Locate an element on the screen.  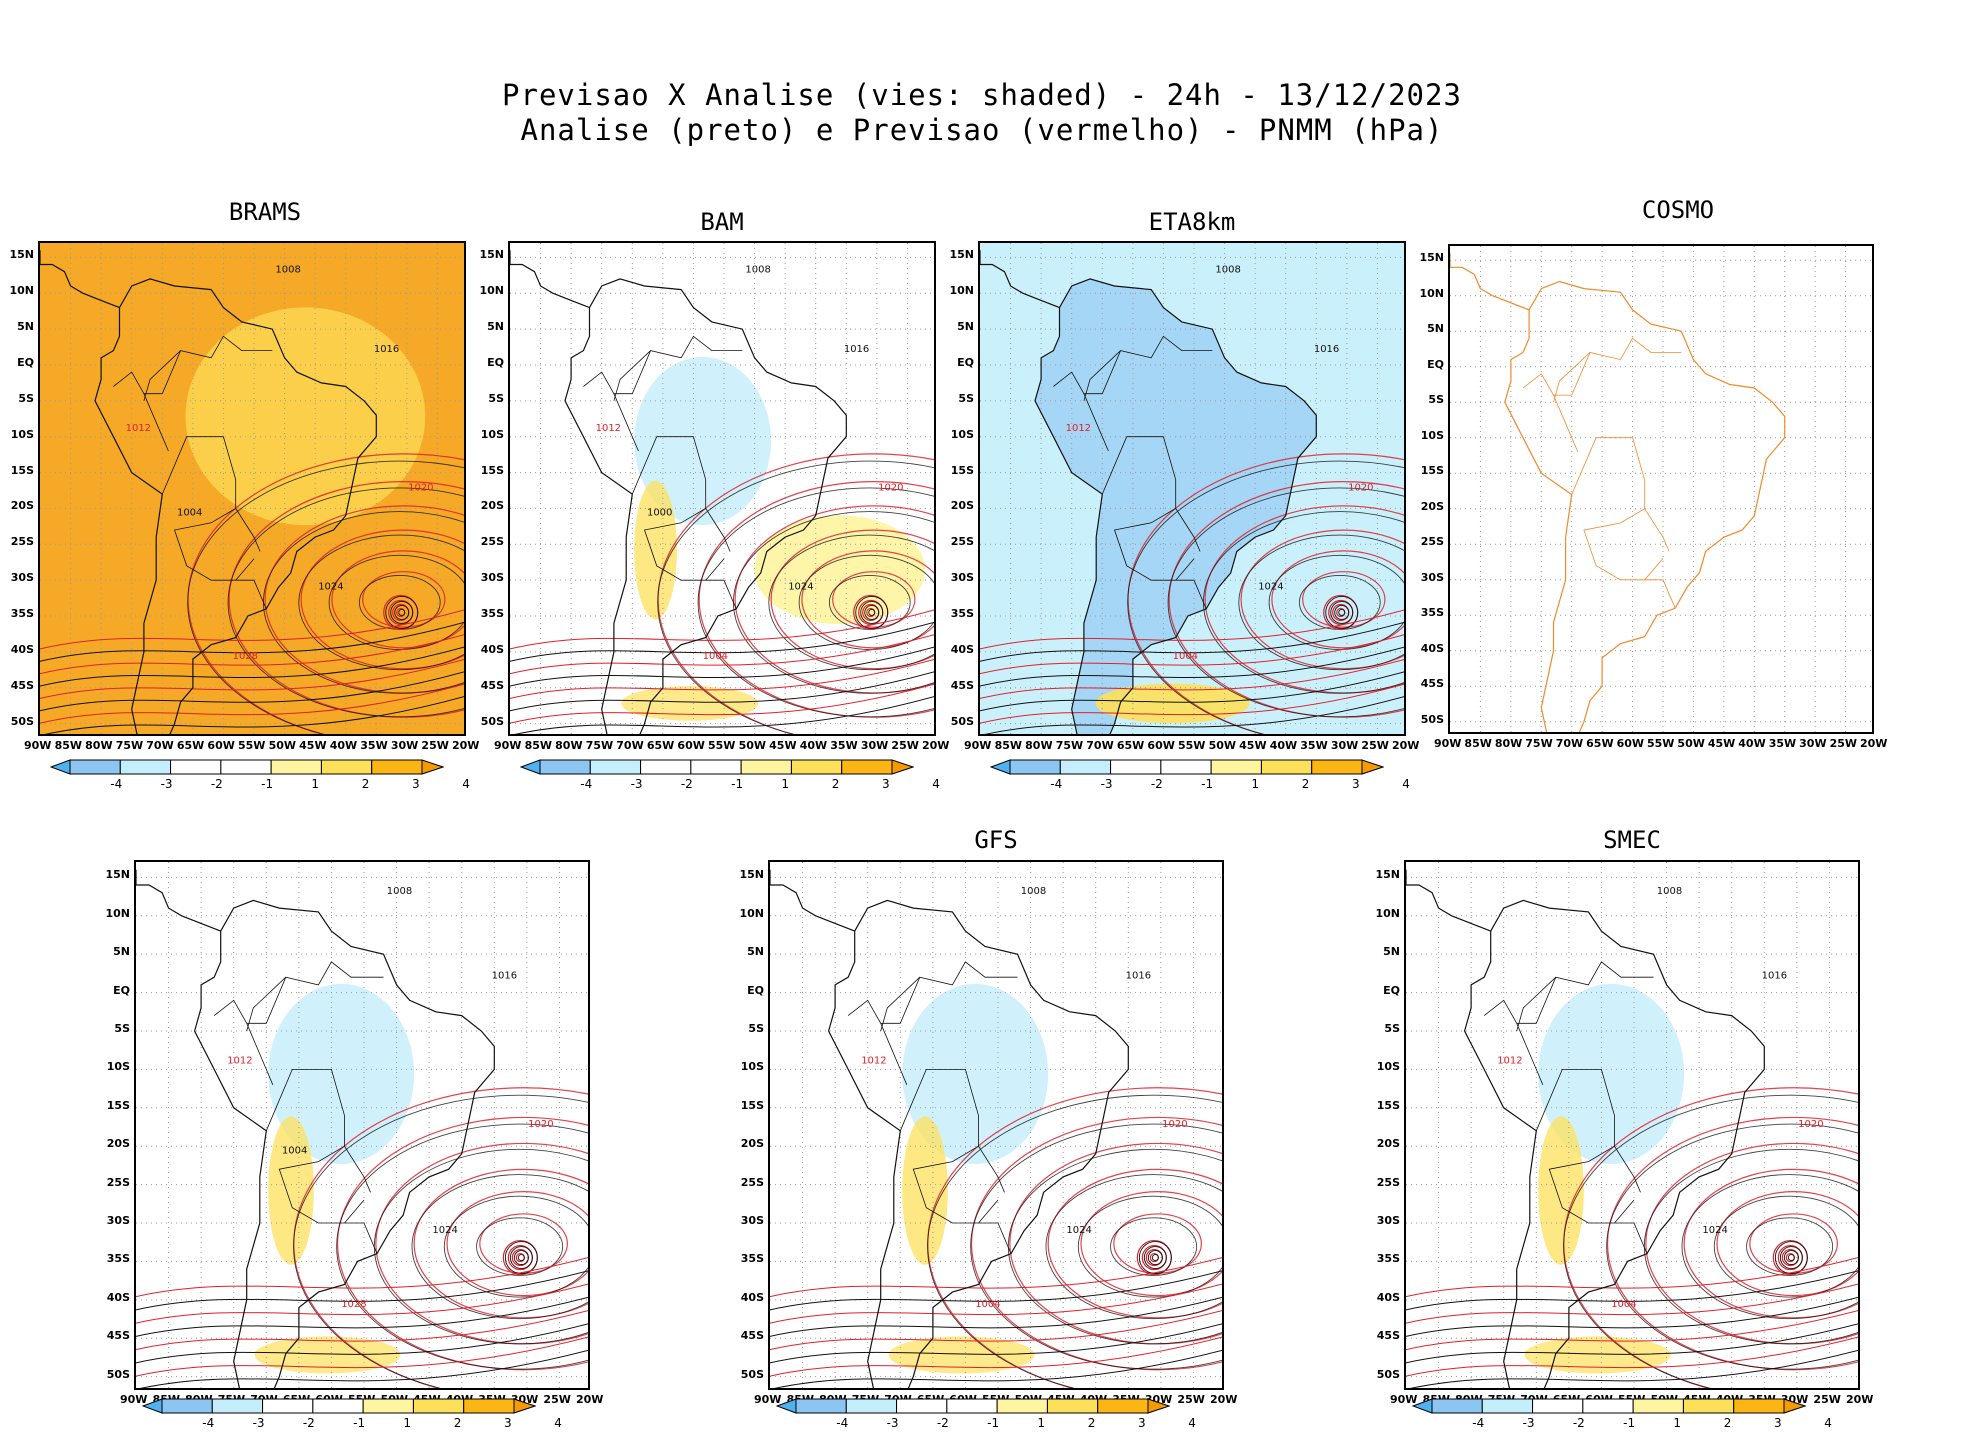
map-canvas-gfs: 1008 1012 1016 1020 1024 1004 is located at coordinates (996, 1125).